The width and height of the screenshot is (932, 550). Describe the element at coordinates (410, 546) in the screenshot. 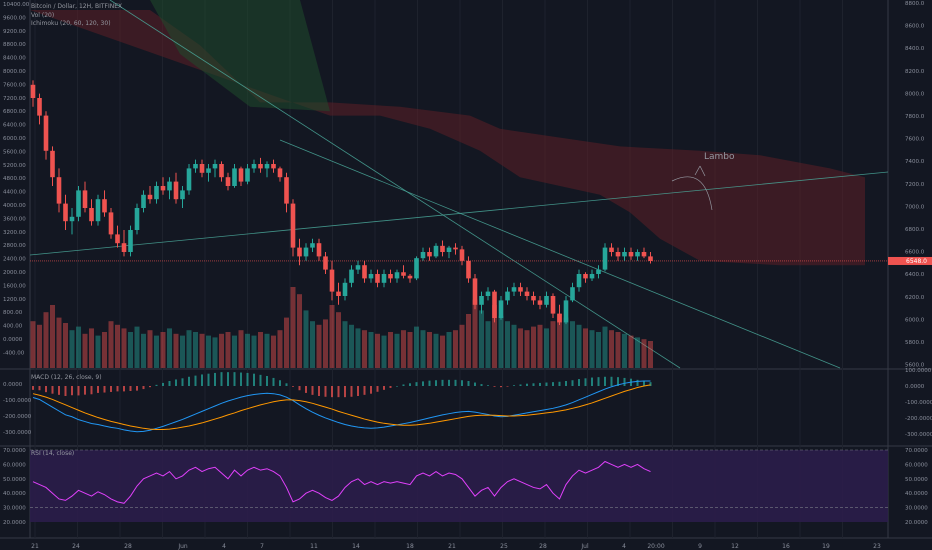

I see `x-label-8: 18` at that location.